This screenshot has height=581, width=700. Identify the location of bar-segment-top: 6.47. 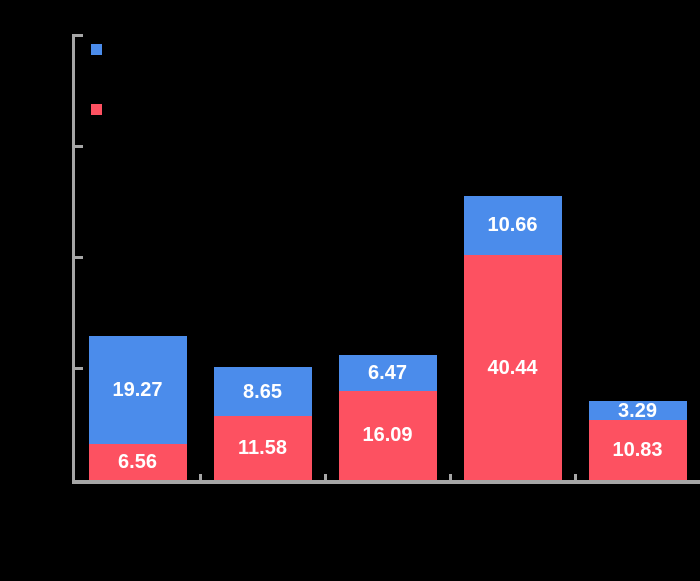
(387, 372).